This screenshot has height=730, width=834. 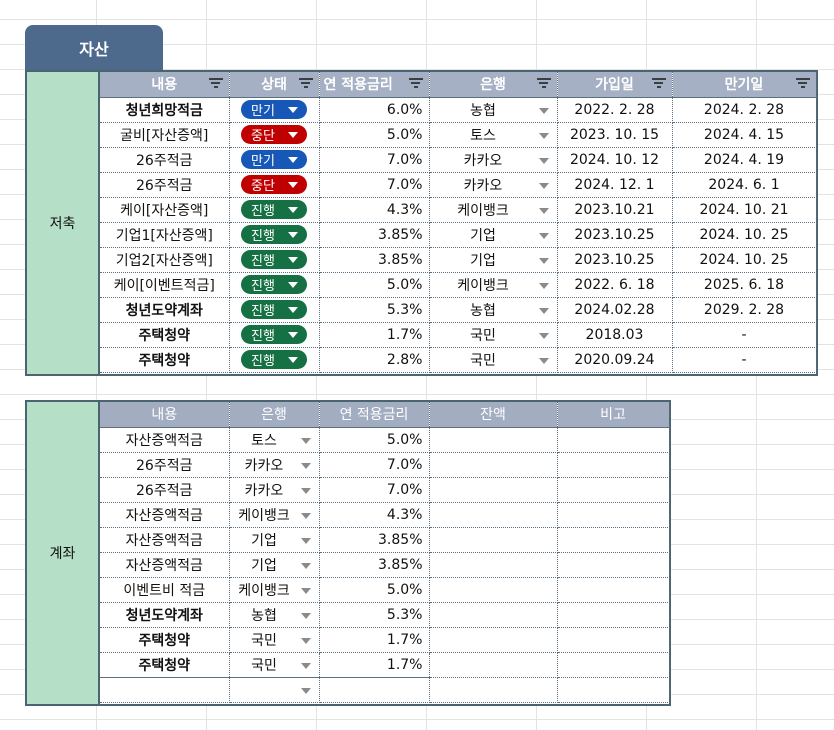 What do you see at coordinates (615, 110) in the screenshot?
I see `cell-join-date: 2022. 2. 28` at bounding box center [615, 110].